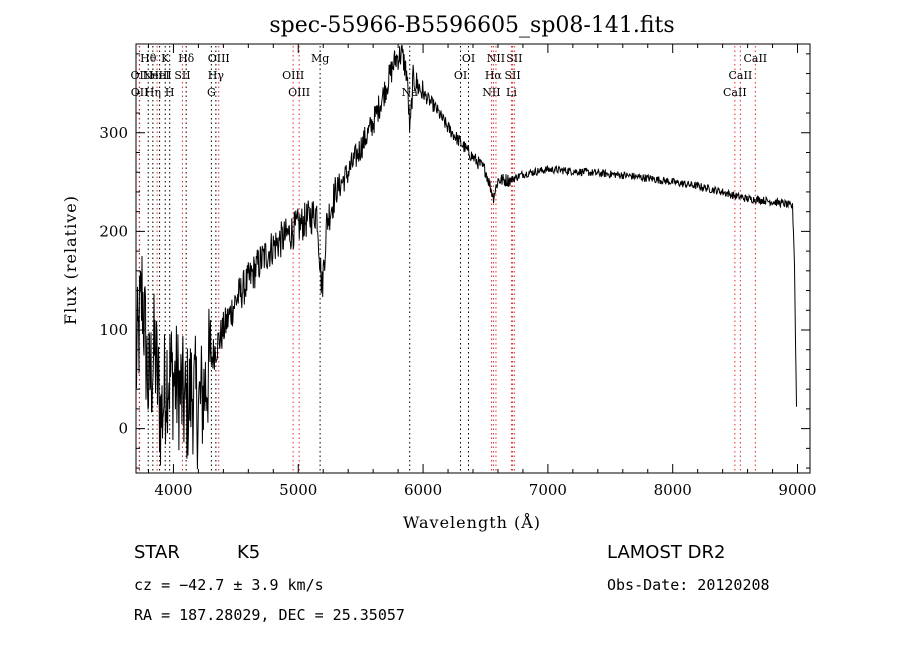 The height and width of the screenshot is (650, 900). What do you see at coordinates (148, 58) in the screenshot?
I see `spectral-line-label: Hθ` at bounding box center [148, 58].